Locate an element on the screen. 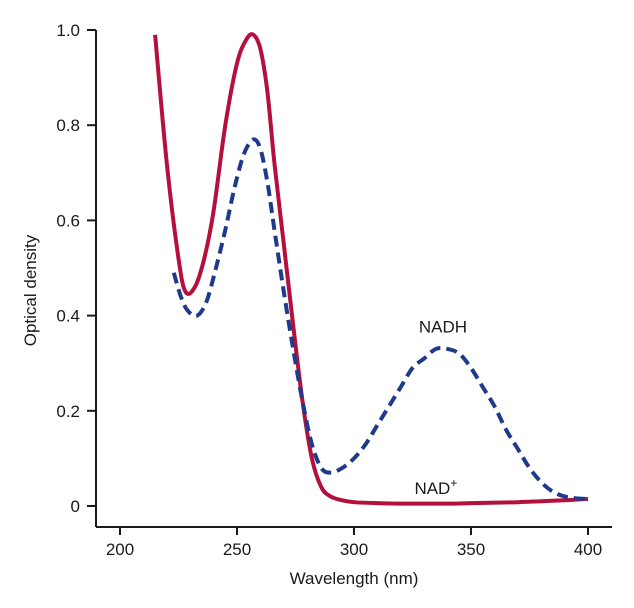 The image size is (634, 608). x-tick-label: 250 is located at coordinates (237, 549).